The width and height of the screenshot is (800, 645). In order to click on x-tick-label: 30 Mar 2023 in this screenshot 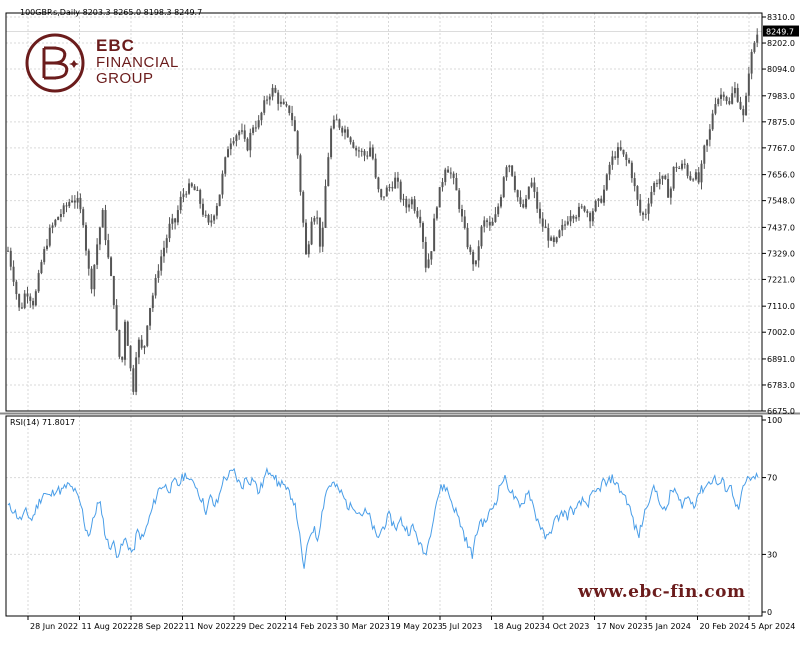, I will do `click(364, 626)`.